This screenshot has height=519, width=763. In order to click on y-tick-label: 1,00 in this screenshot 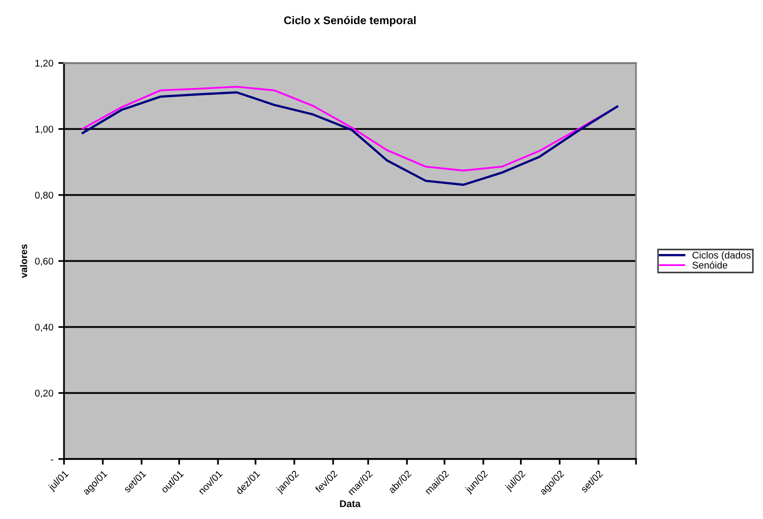, I will do `click(44, 130)`.